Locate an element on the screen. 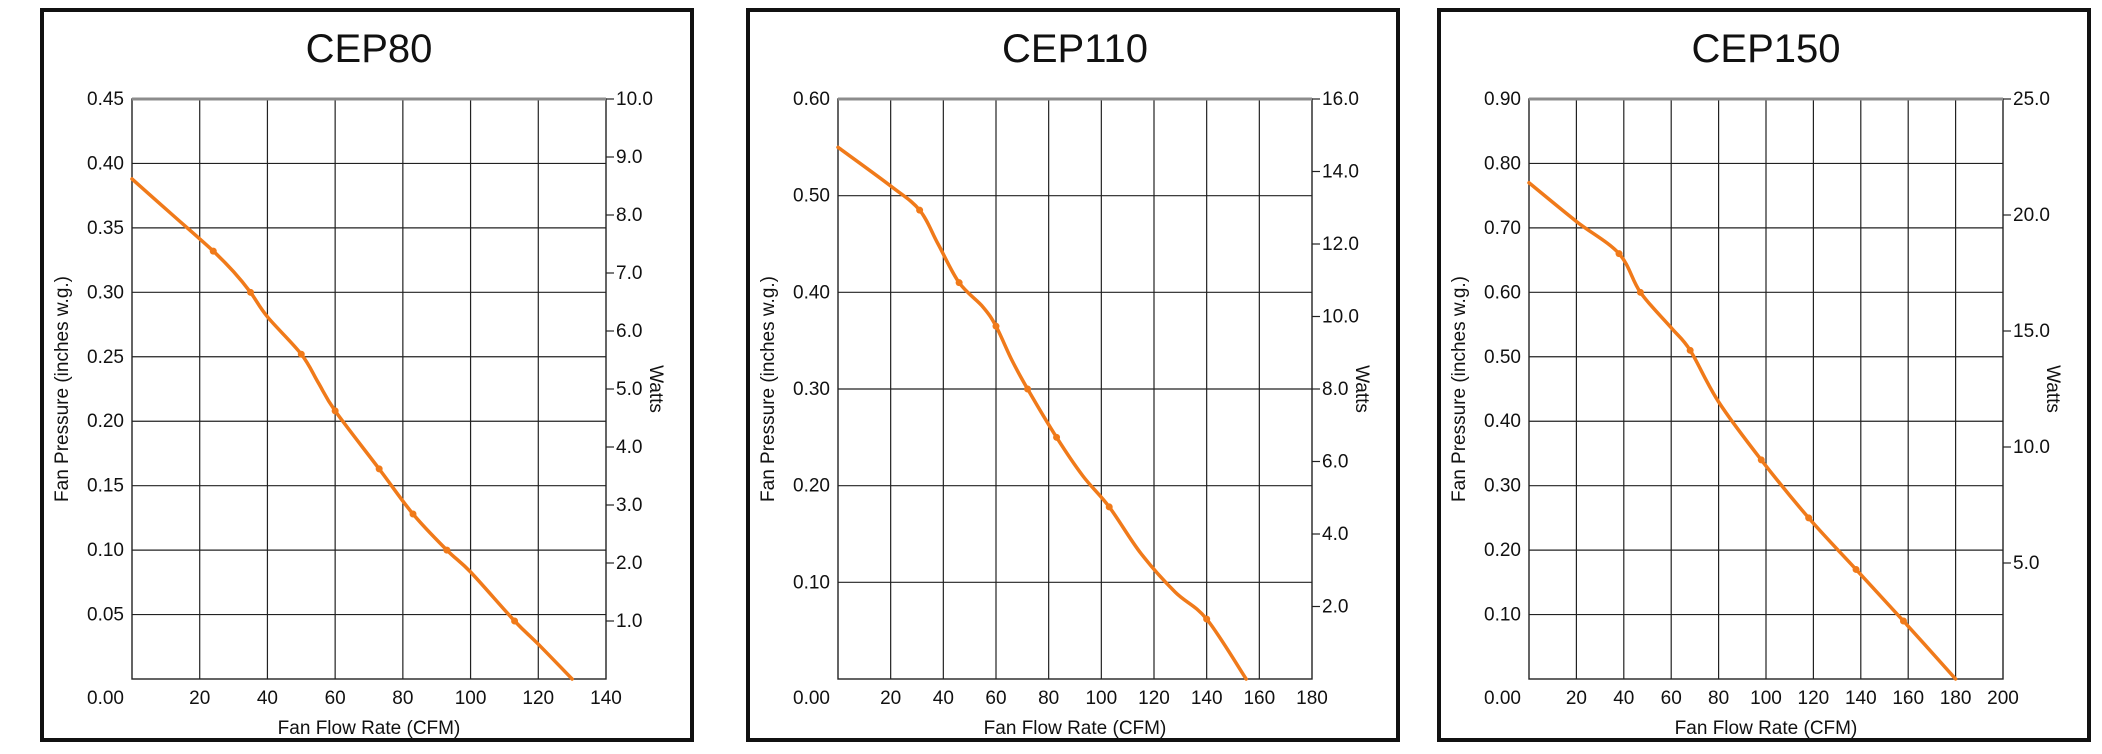 This screenshot has height=754, width=2102. y2-tick-label: 6.0 is located at coordinates (1335, 462).